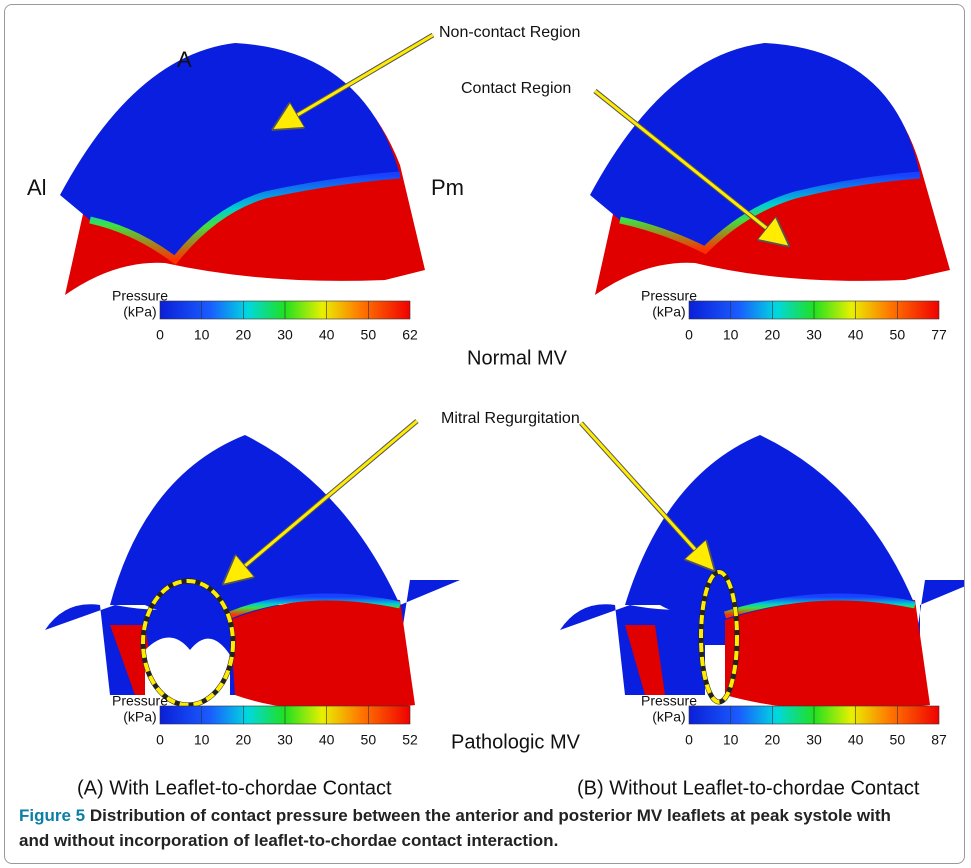 The width and height of the screenshot is (971, 868). Describe the element at coordinates (234, 788) in the screenshot. I see `column-label: (A) With Leaflet-to-chordae Contact` at that location.